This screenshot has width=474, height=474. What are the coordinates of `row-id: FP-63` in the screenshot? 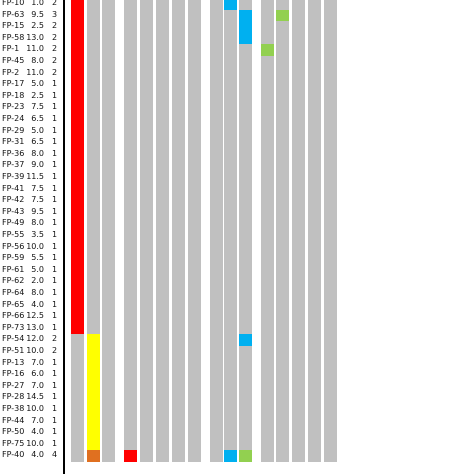 It's located at (13, 14).